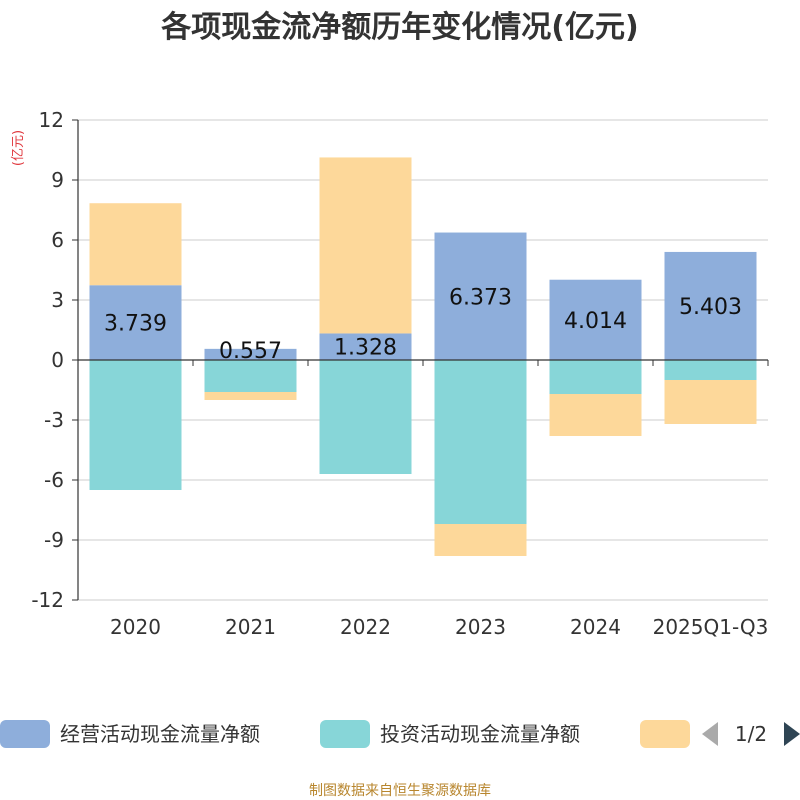 This screenshot has width=800, height=800. I want to click on bar-2-2025Q1-Q3, so click(710, 370).